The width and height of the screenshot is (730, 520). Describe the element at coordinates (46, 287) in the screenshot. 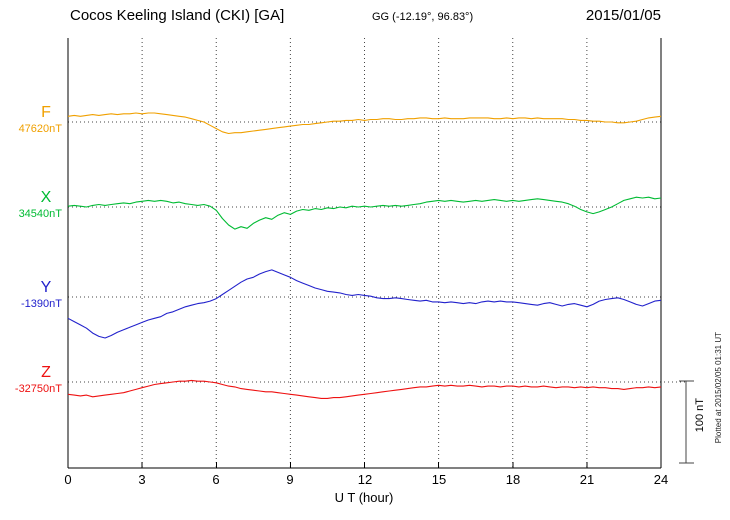

I see `series-letter-Y: Y` at that location.